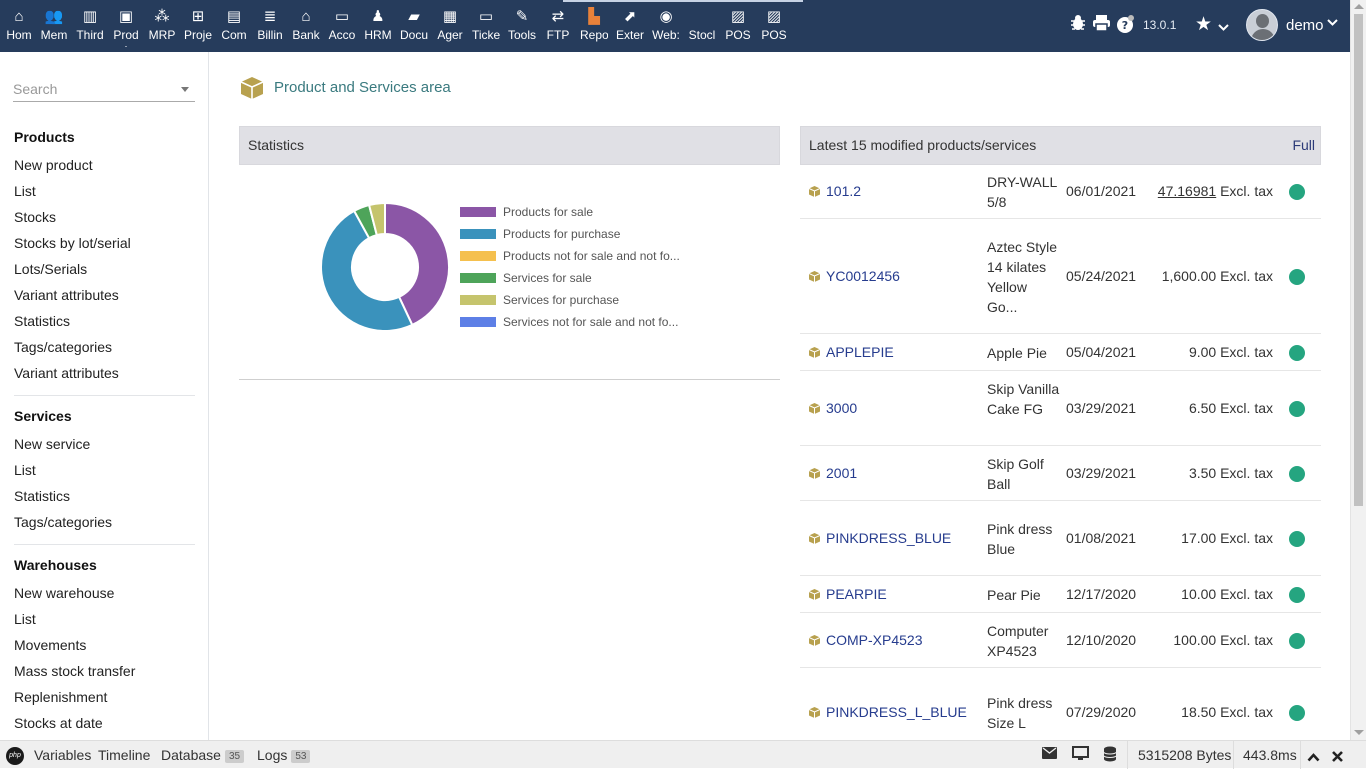 The image size is (1366, 769). What do you see at coordinates (55, 565) in the screenshot?
I see `sidebar-section-title: Warehouses` at bounding box center [55, 565].